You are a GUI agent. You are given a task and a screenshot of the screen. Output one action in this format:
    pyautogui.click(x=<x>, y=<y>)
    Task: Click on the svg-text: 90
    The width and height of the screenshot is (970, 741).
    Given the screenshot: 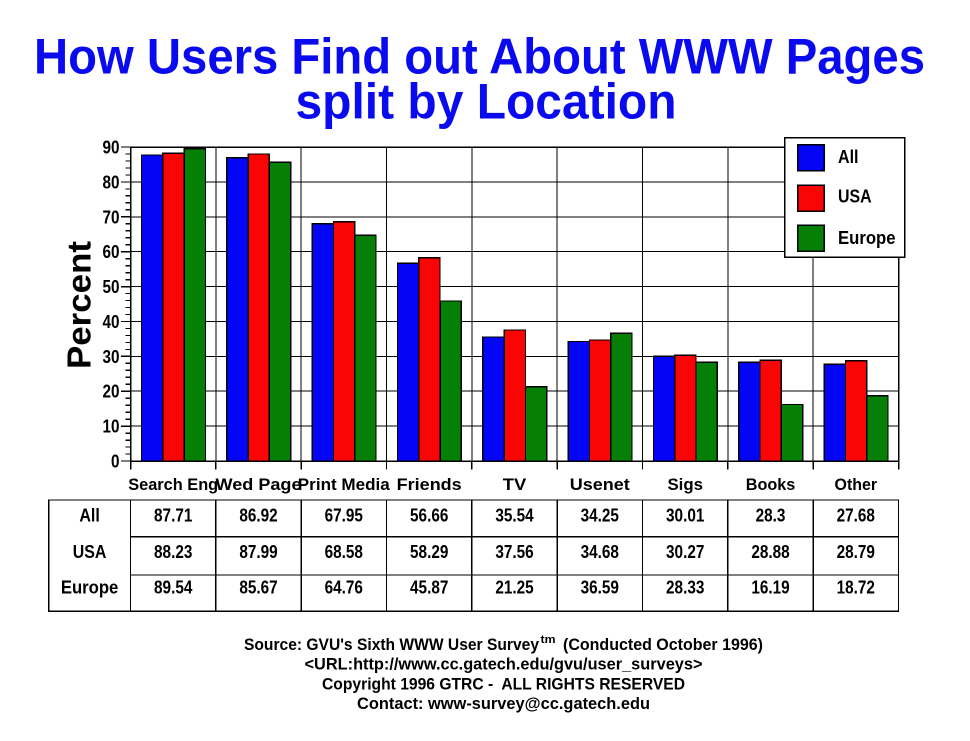 What is the action you would take?
    pyautogui.click(x=111, y=148)
    